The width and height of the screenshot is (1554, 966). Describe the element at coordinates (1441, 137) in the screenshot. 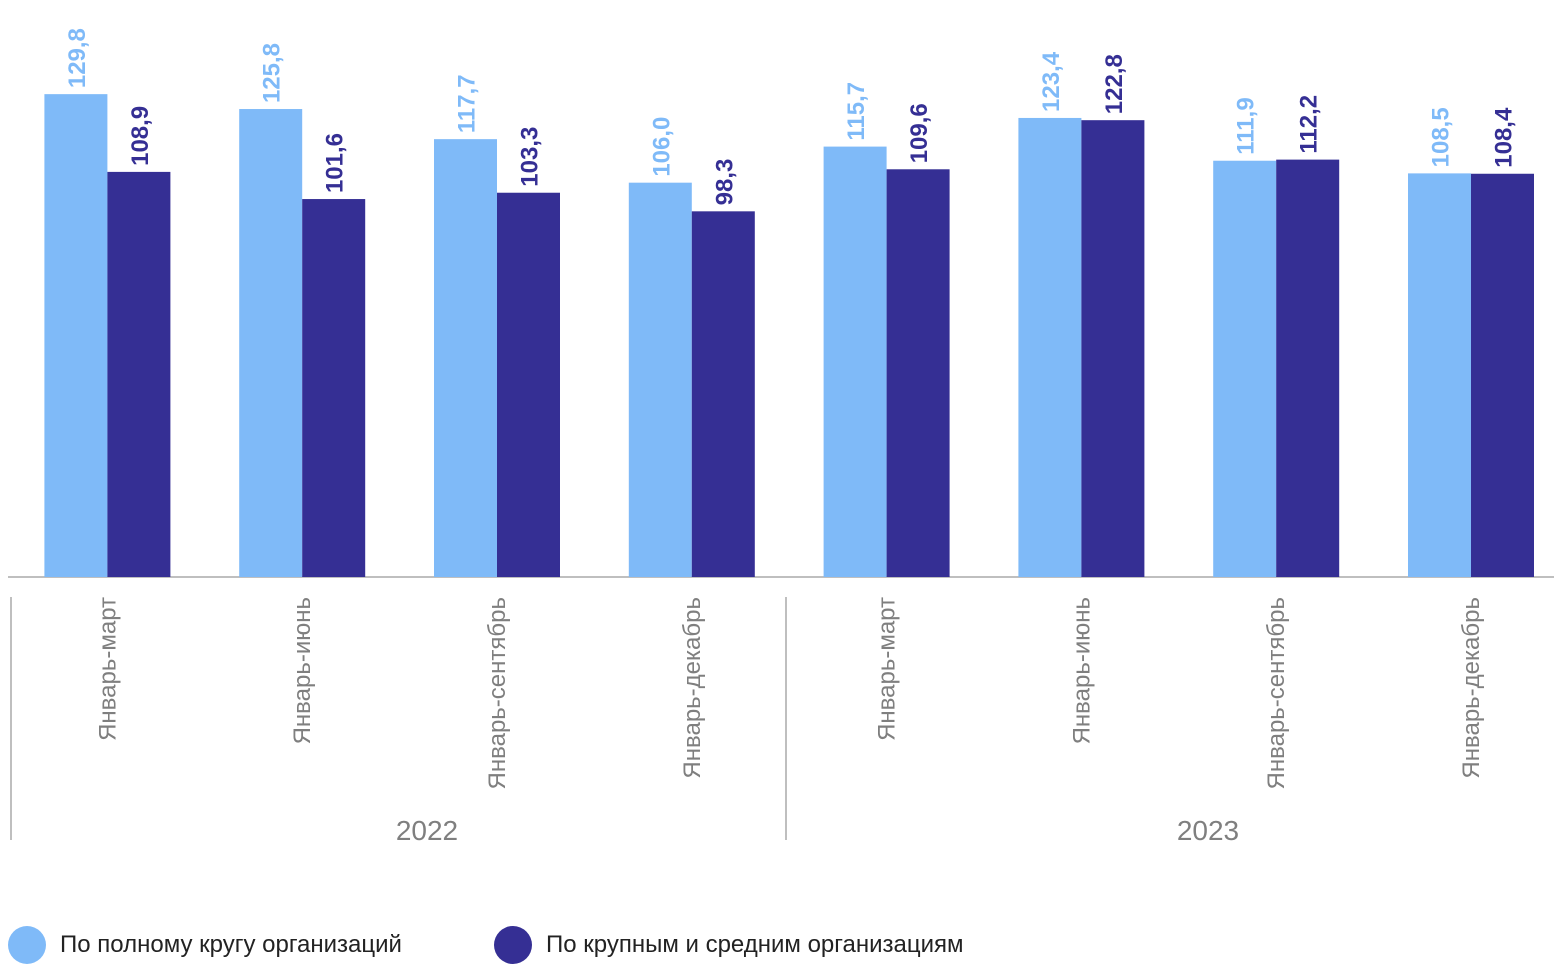

I see `data-label: 108,5` at that location.